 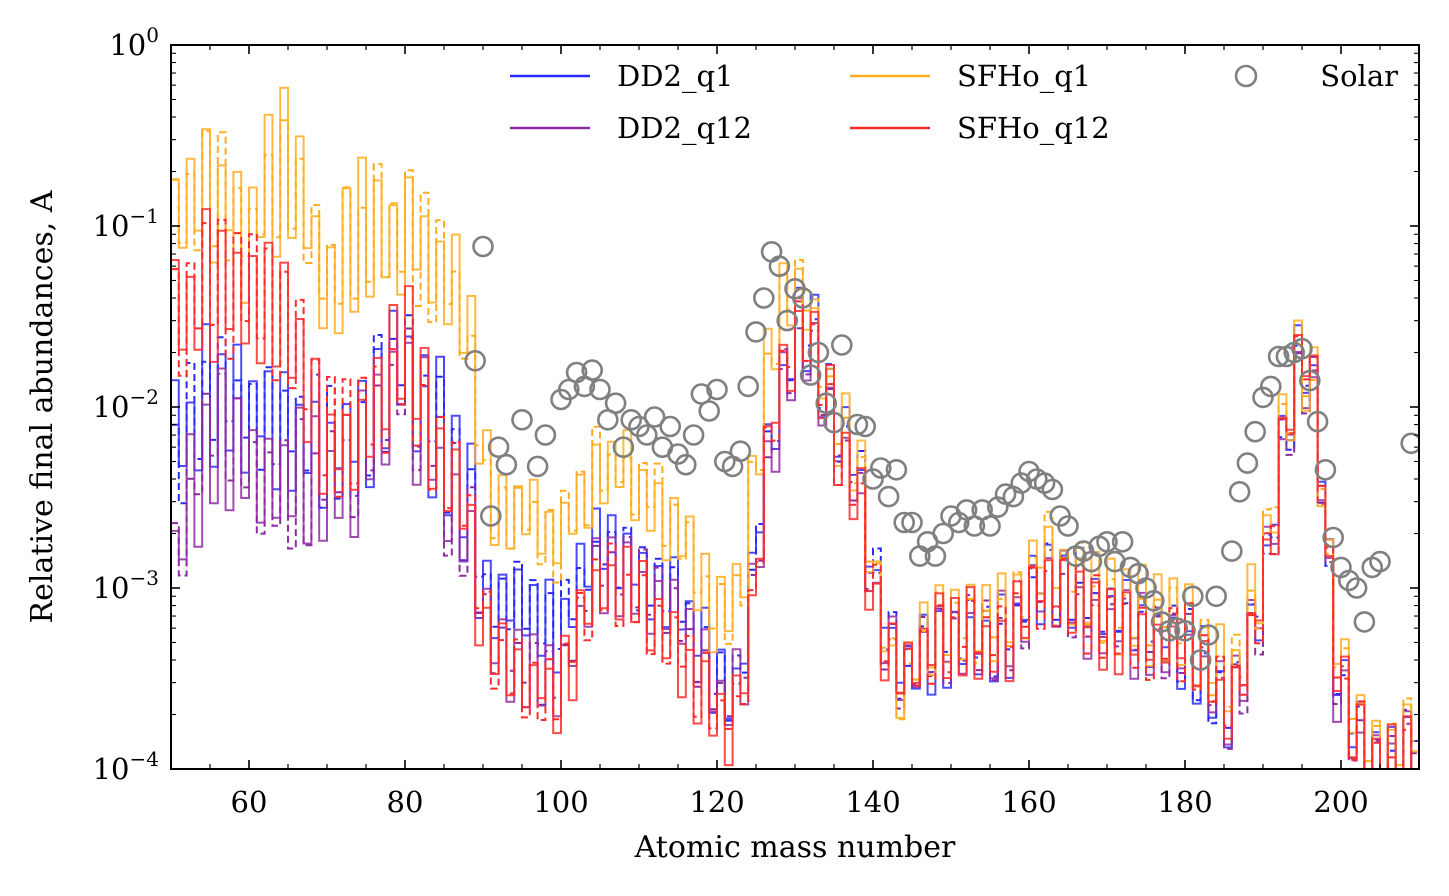 What do you see at coordinates (684, 128) in the screenshot?
I see `legend-label-dd2-q12: DD2_q12` at bounding box center [684, 128].